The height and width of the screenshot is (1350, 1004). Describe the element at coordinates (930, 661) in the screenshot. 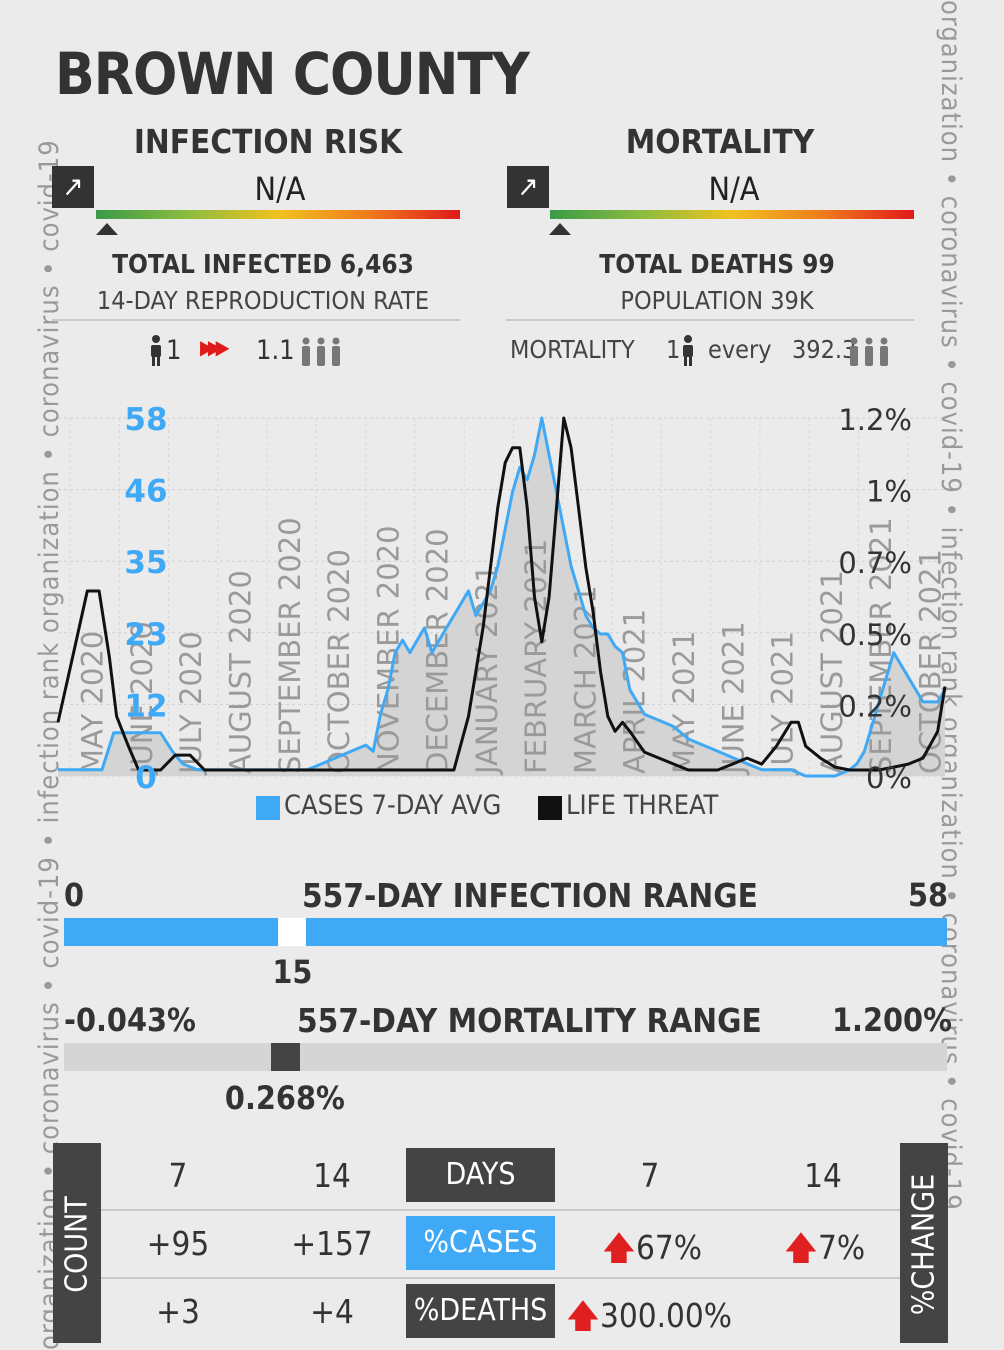

I see `x-tick-label: OCTOBER 2021` at that location.